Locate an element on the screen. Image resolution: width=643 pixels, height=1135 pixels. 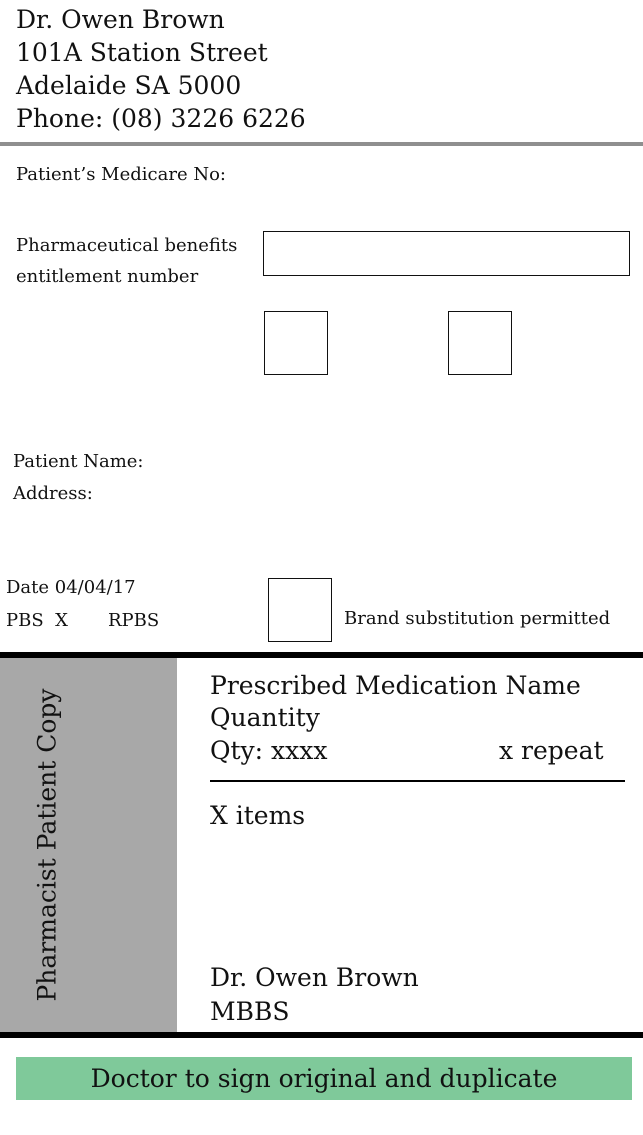
brand-substitution-label: Brand substitution permitted is located at coordinates (477, 618).